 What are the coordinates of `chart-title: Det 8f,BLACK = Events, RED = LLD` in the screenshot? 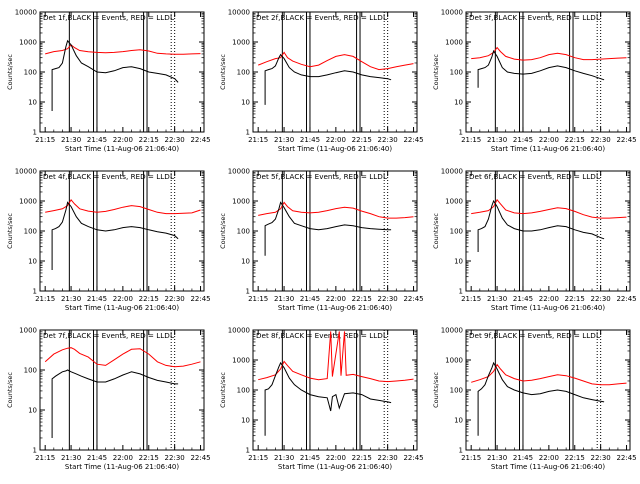 It's located at (319, 335).